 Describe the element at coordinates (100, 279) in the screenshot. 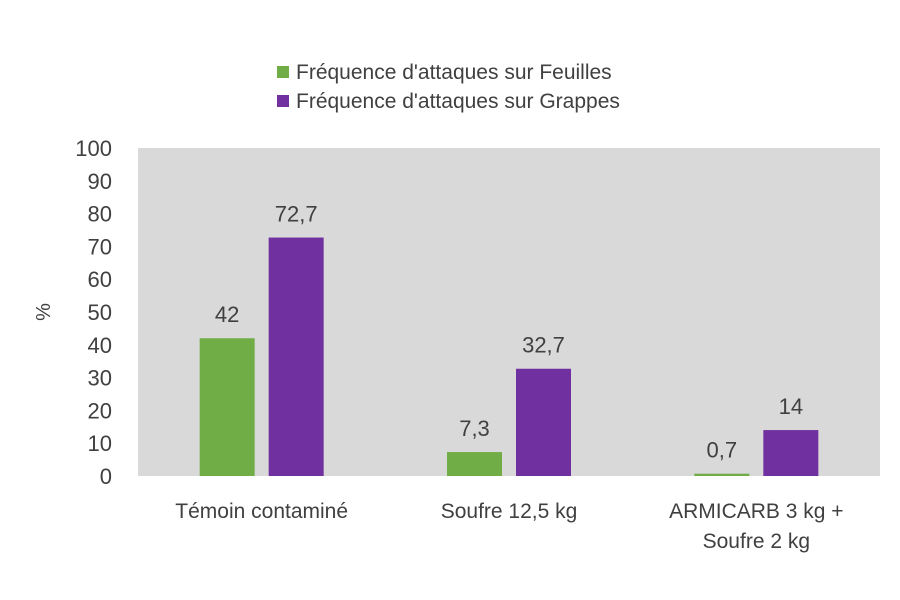

I see `y-tick-label: 60` at that location.